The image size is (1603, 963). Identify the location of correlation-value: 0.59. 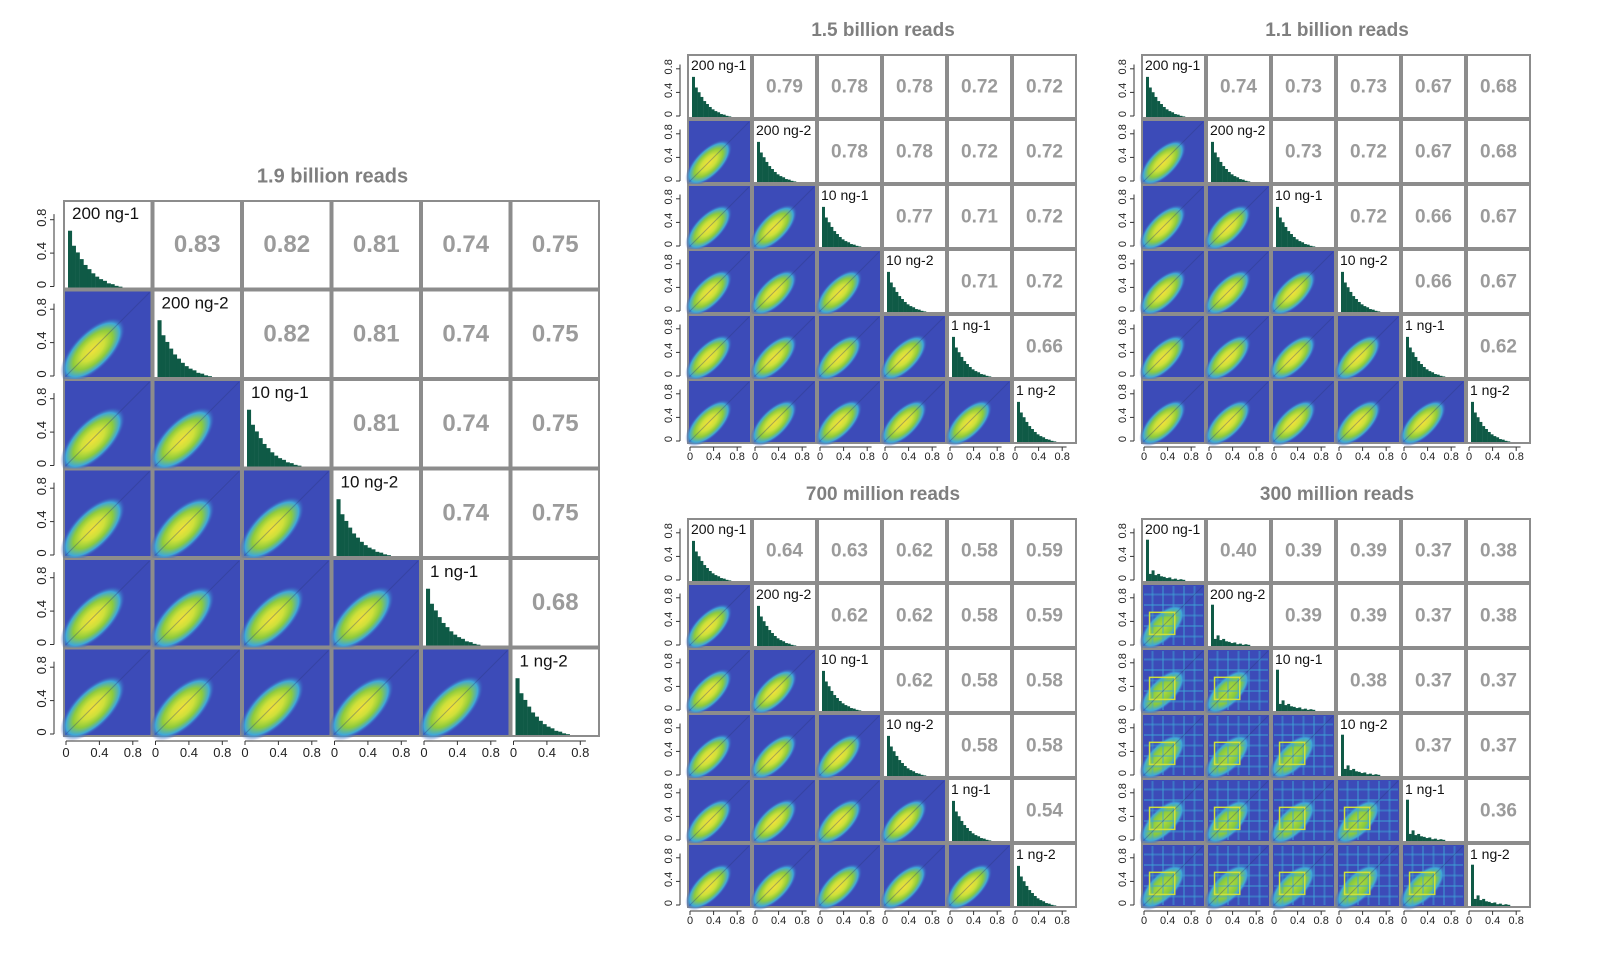
(1044, 551).